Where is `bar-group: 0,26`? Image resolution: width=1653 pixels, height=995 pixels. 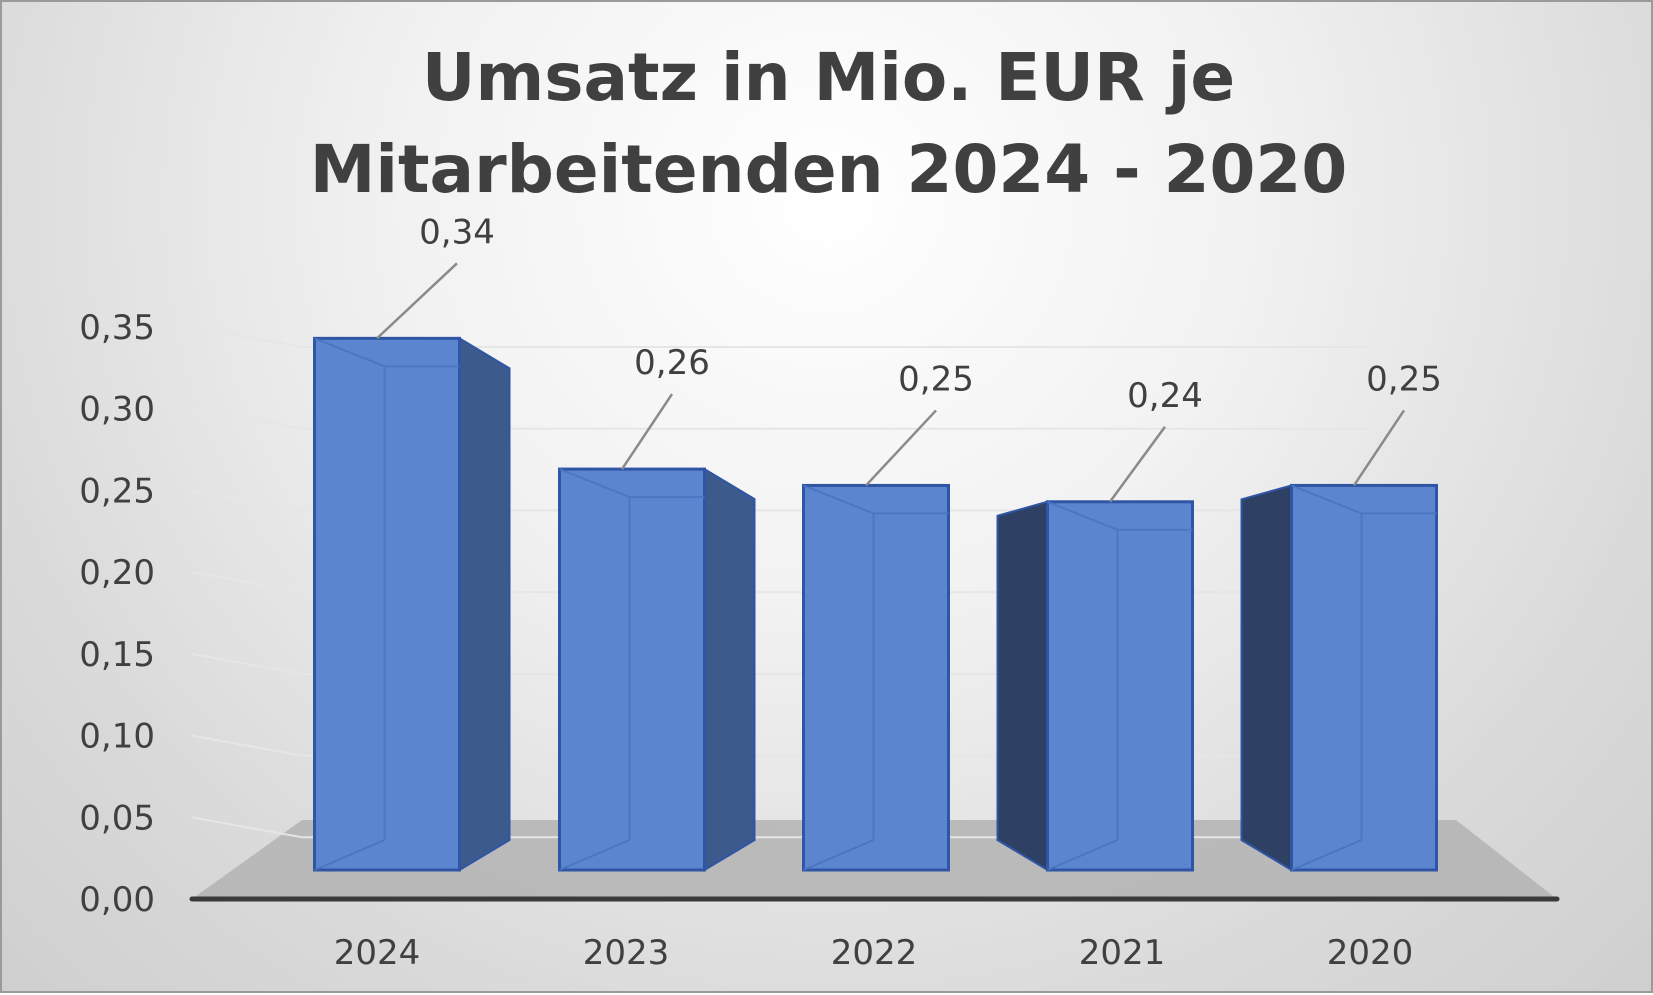 bar-group: 0,26 is located at coordinates (657, 607).